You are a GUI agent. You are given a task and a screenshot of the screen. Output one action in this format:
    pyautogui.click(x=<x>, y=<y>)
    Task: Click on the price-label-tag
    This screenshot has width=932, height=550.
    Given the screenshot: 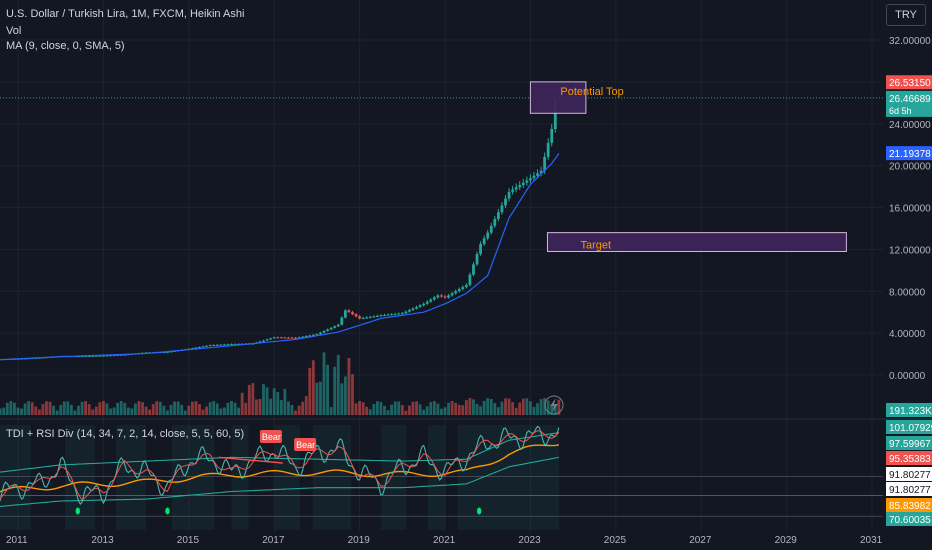 What is the action you would take?
    pyautogui.click(x=909, y=153)
    